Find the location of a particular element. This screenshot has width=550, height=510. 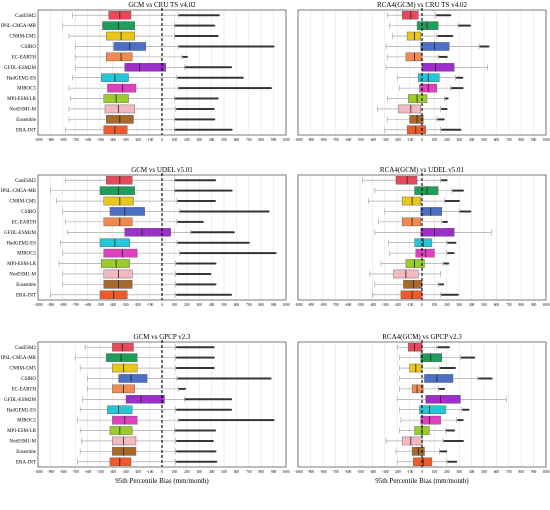

x-tick-label: 200 is located at coordinates (187, 305).